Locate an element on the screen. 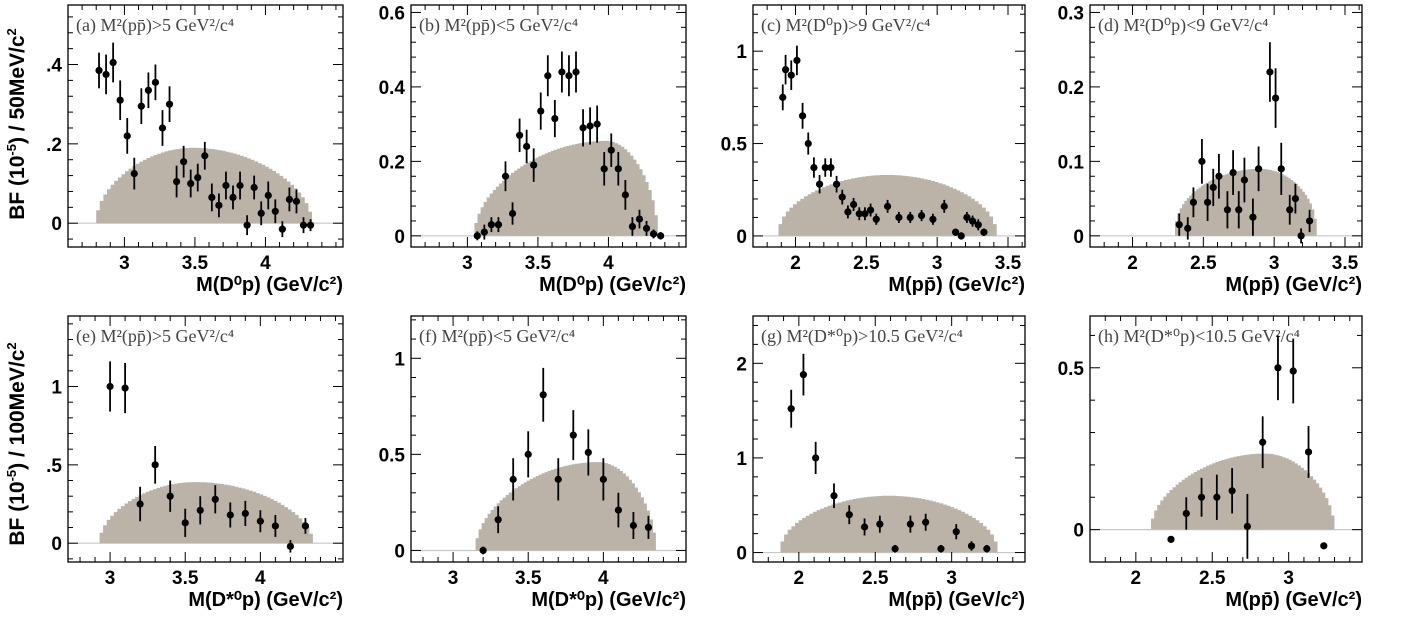  panel-label: (f) M²(pp̄)<5 GeV²/c⁴ is located at coordinates (497, 336).